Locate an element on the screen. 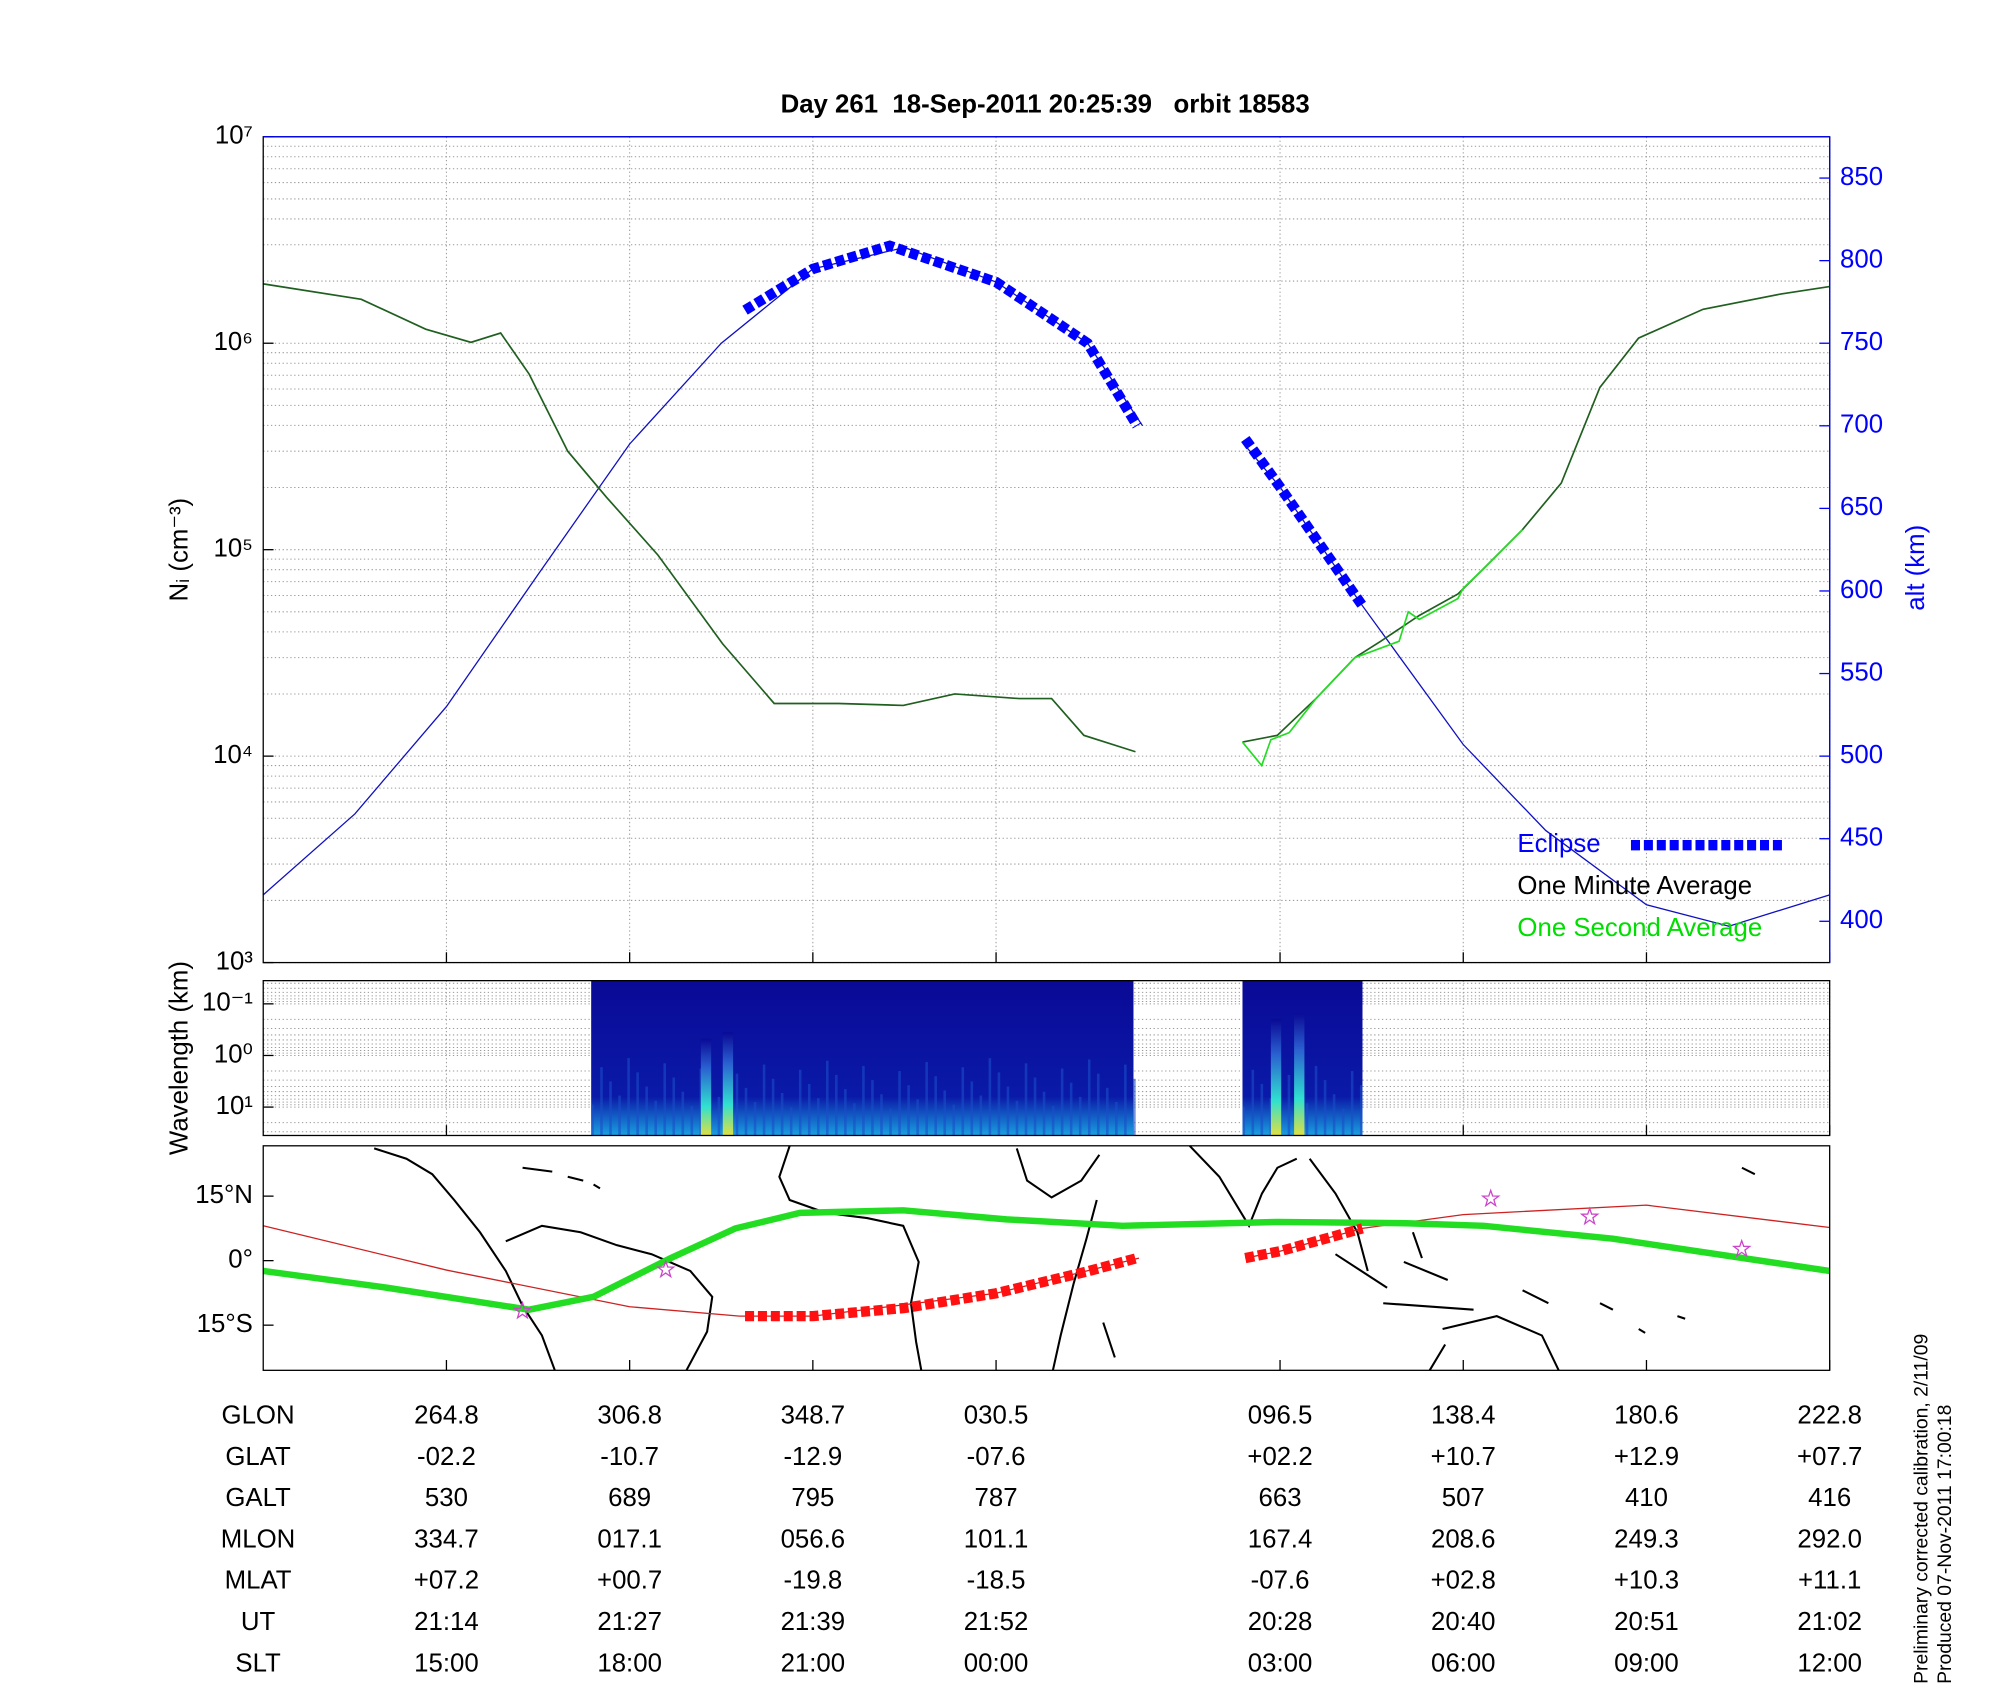 The height and width of the screenshot is (1700, 2000). y2-axis-label: alt (km) is located at coordinates (1916, 568).